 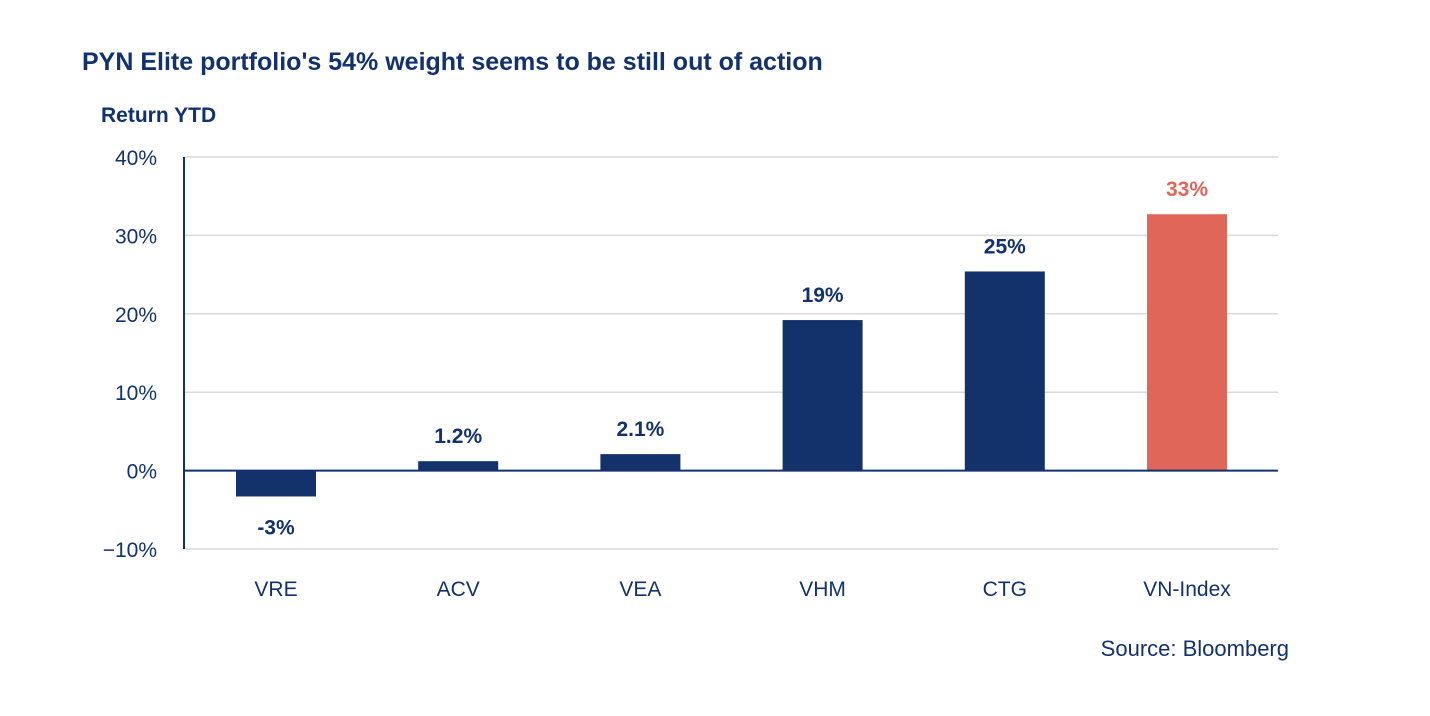 What do you see at coordinates (823, 295) in the screenshot?
I see `data-label-vhm: 19%` at bounding box center [823, 295].